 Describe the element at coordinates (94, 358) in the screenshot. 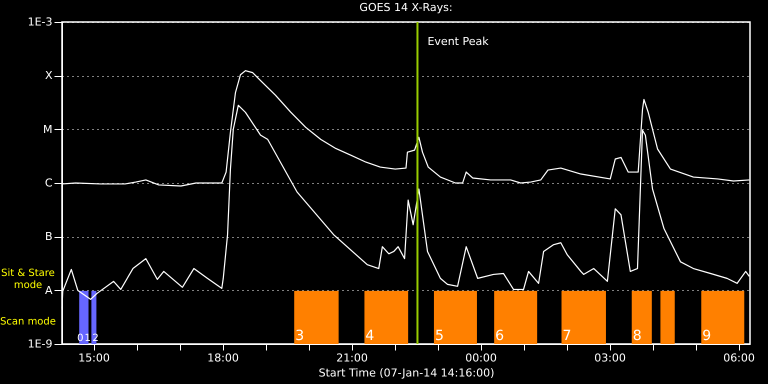

I see `x-tick-label: 15:00` at that location.